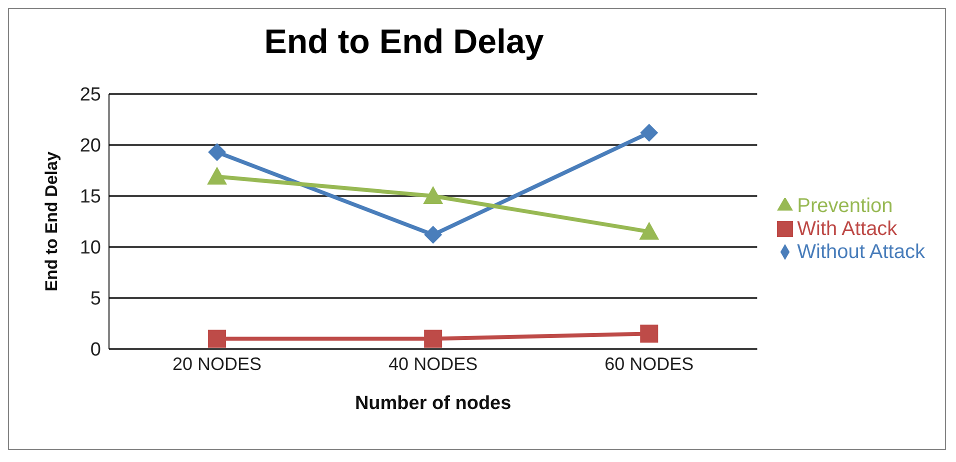 This screenshot has width=956, height=462. What do you see at coordinates (90, 248) in the screenshot?
I see `y-tick-label: 10` at bounding box center [90, 248].